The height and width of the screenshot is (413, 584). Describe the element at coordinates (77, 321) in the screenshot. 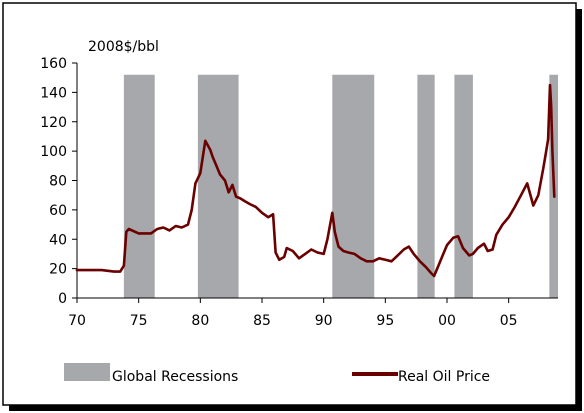

I see `x-tick-label-70: 70` at that location.